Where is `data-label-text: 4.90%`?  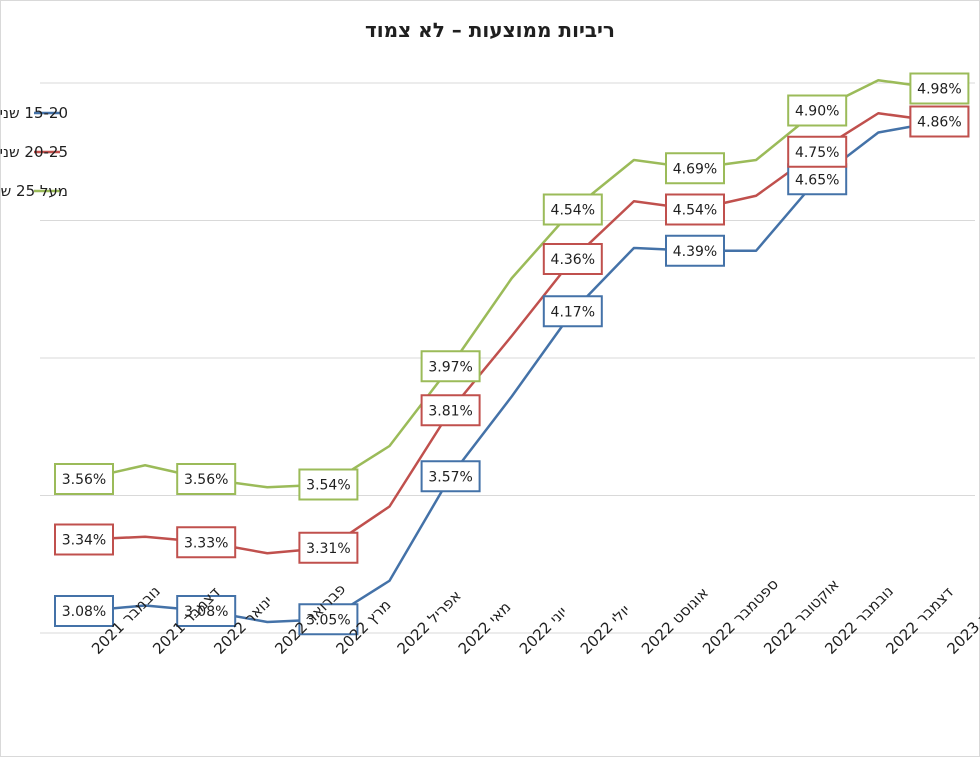 data-label-text: 4.90% is located at coordinates (817, 112).